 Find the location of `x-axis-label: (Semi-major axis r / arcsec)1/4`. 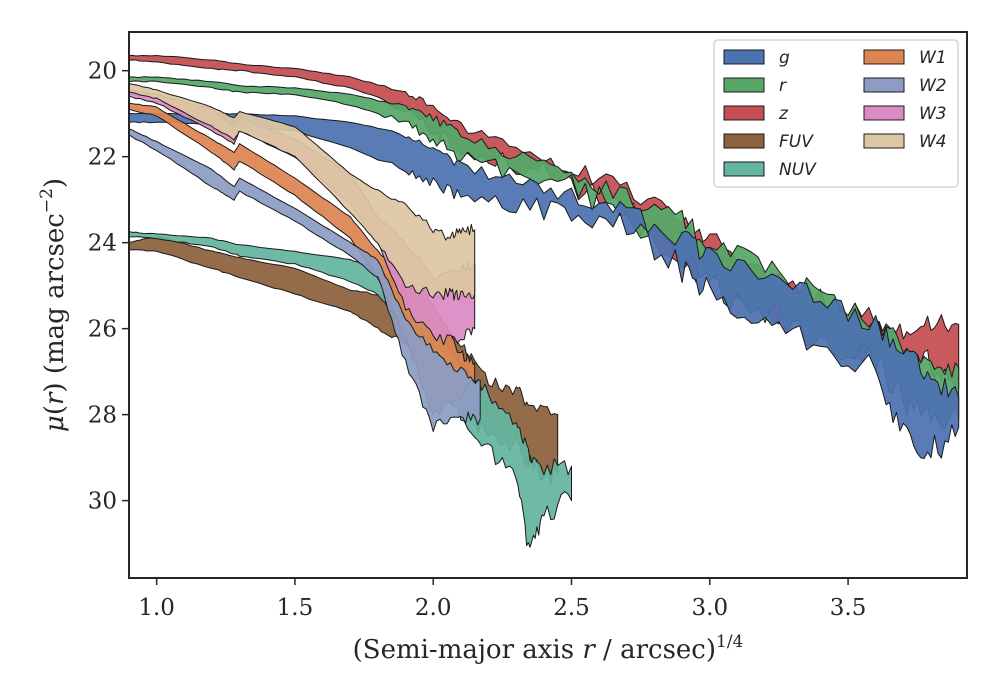

x-axis-label: (Semi-major axis r / arcsec)1/4 is located at coordinates (548, 648).